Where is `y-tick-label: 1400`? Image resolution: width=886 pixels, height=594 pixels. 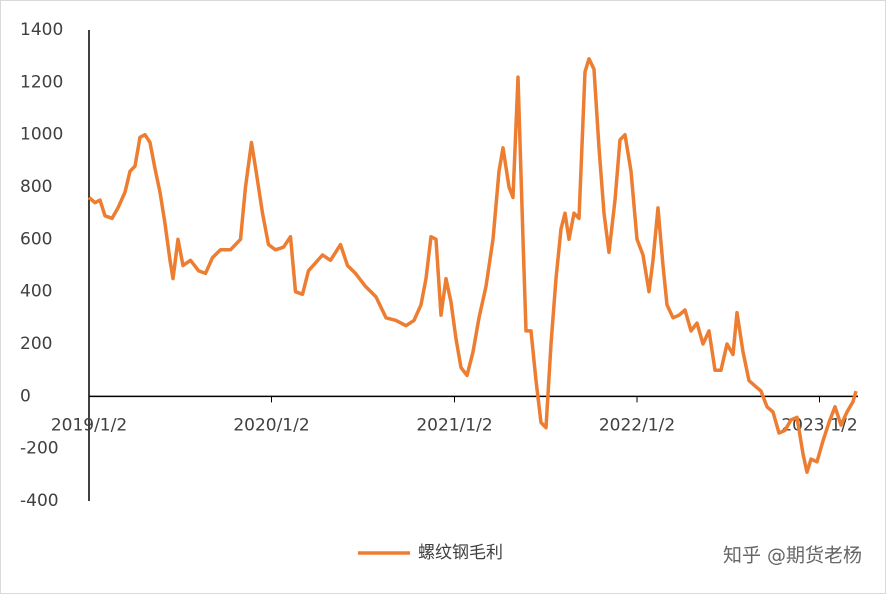 y-tick-label: 1400 is located at coordinates (41, 30).